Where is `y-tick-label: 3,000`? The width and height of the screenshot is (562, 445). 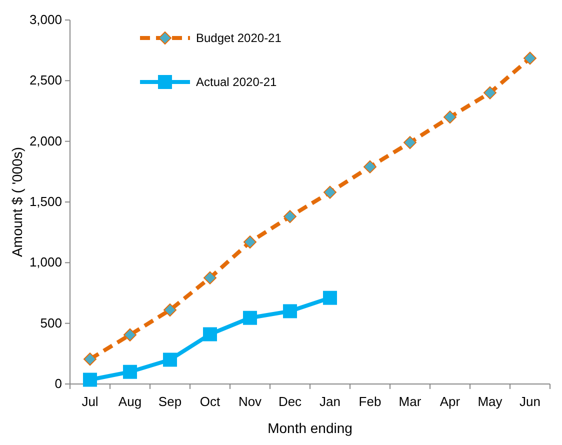
y-tick-label: 3,000 is located at coordinates (45, 19).